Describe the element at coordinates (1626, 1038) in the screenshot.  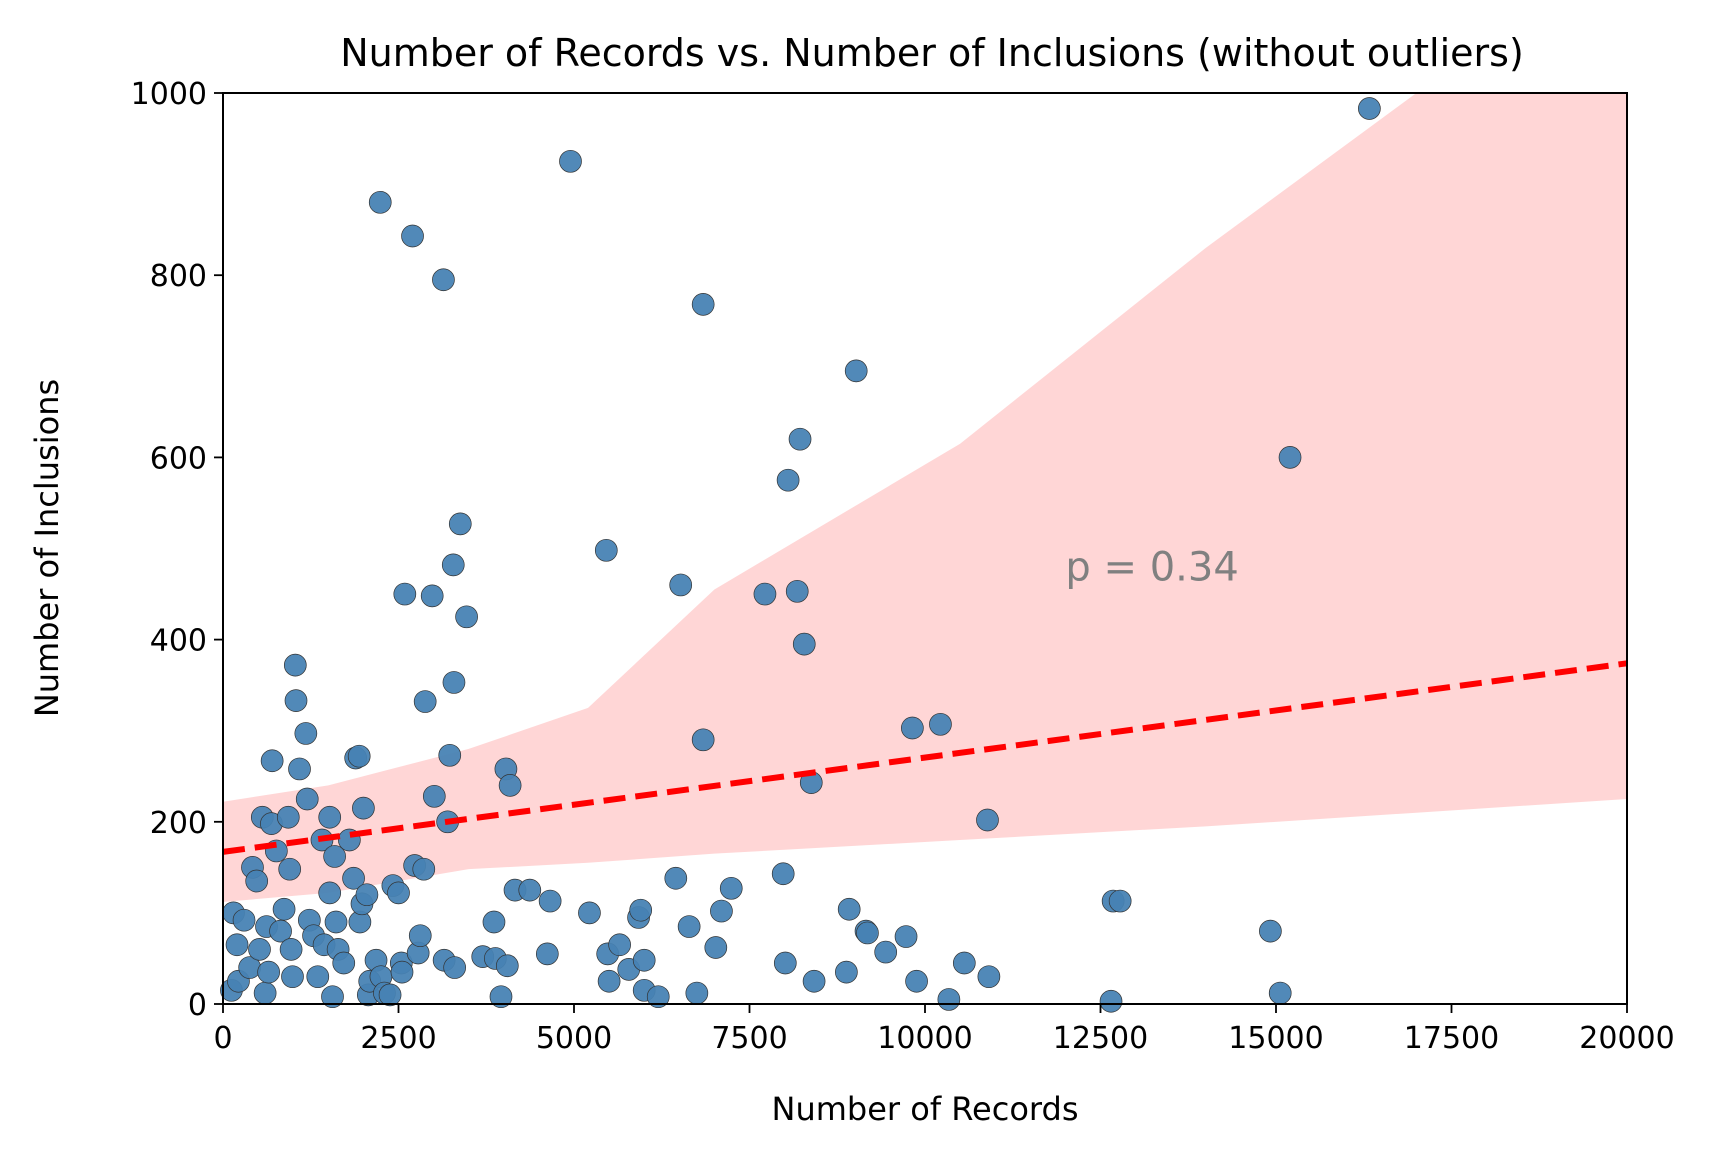
I see `x-tick-label: 20000` at that location.